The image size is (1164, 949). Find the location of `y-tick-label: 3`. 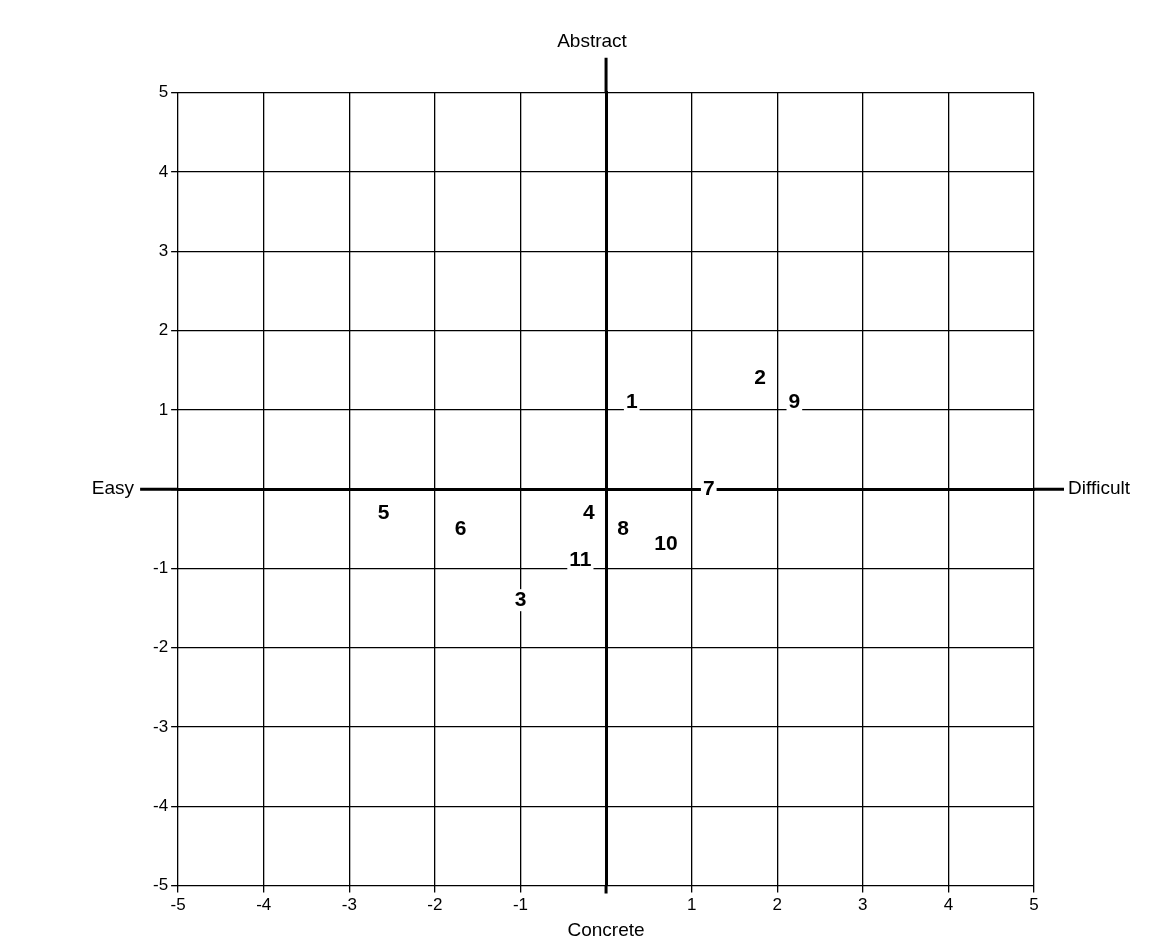

y-tick-label: 3 is located at coordinates (163, 251).